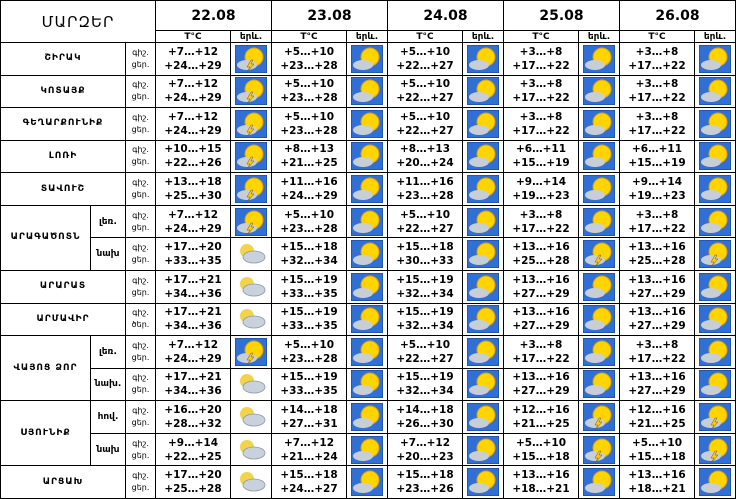 Image resolution: width=736 pixels, height=499 pixels. I want to click on temp-range: +34…+36, so click(193, 293).